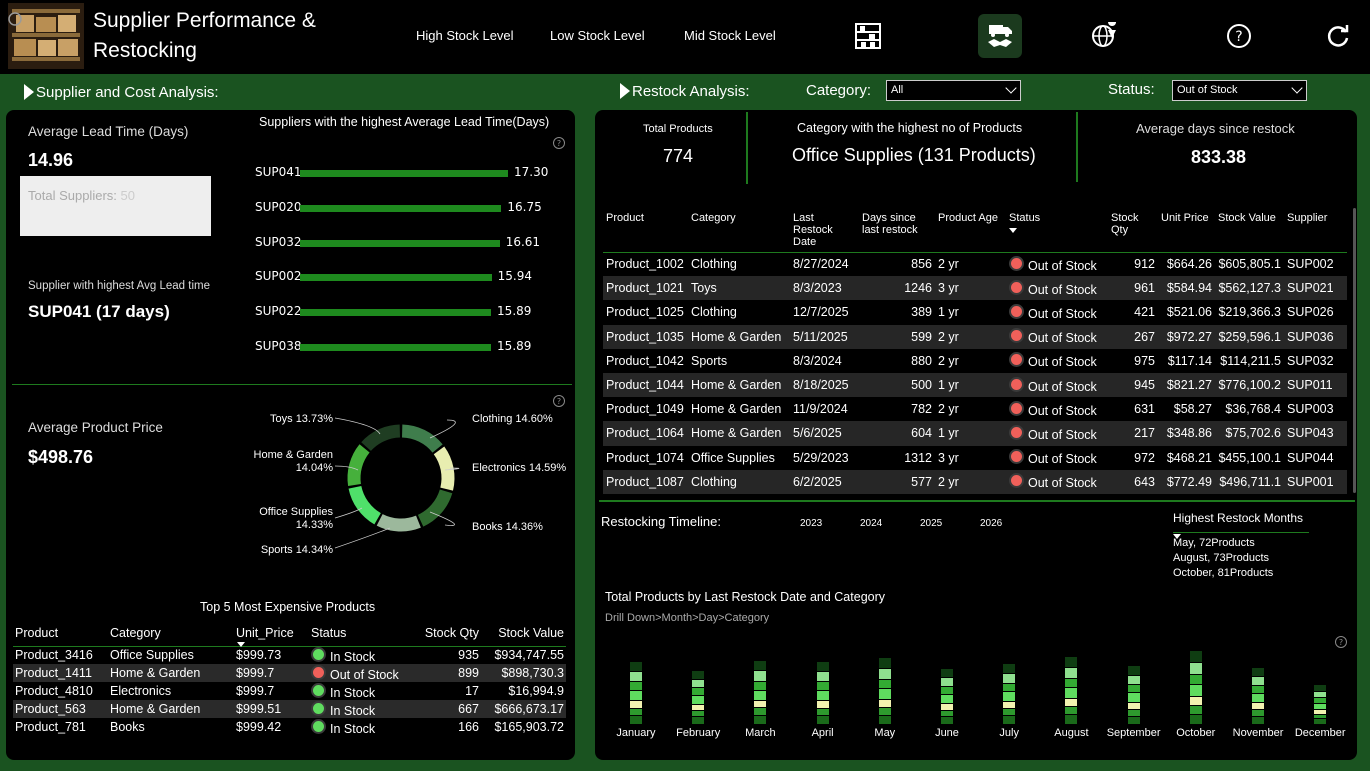 Image resolution: width=1370 pixels, height=771 pixels. I want to click on column-header: Unit_Price, so click(271, 633).